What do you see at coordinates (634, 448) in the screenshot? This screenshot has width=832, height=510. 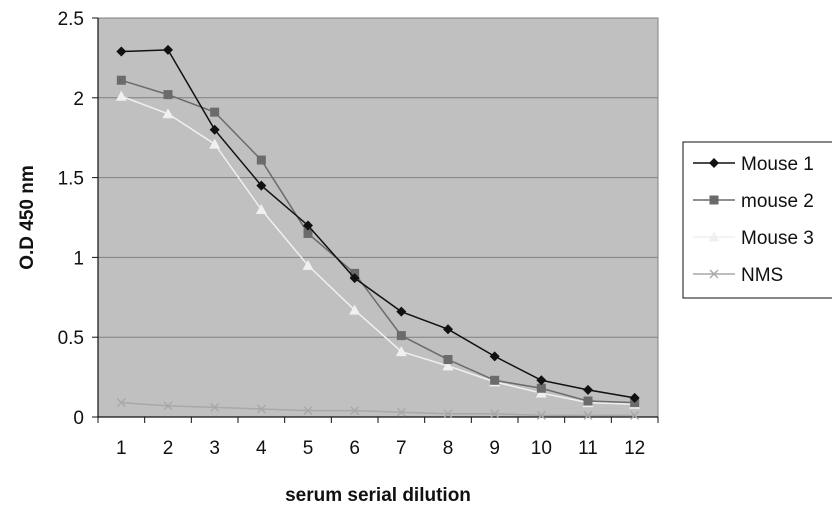 I see `x-tick-label: 12` at bounding box center [634, 448].